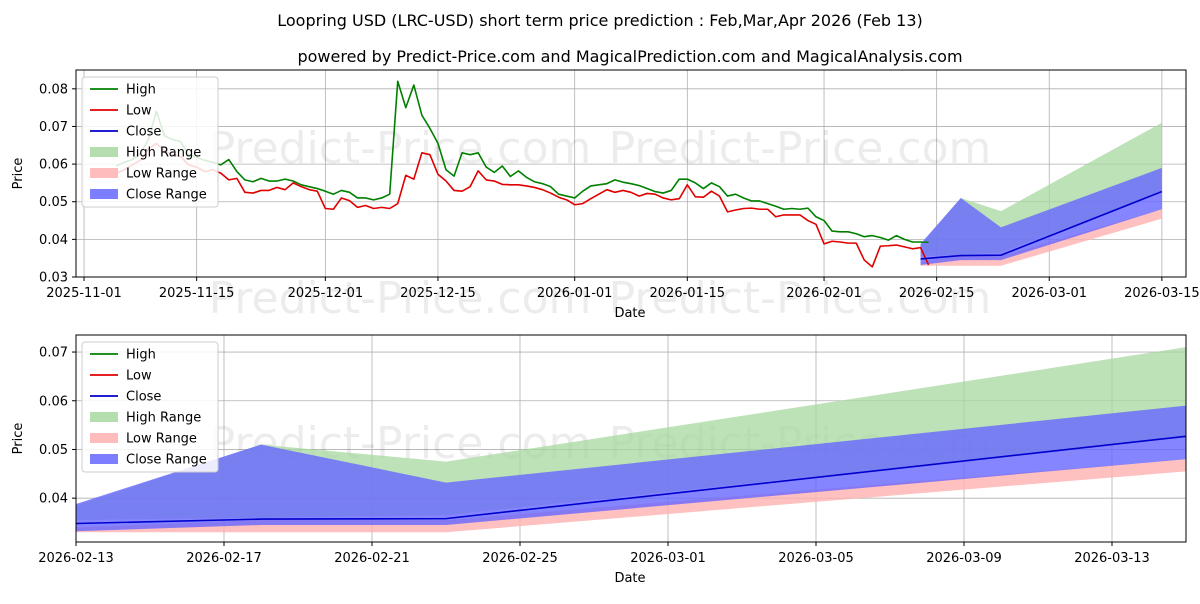 Image resolution: width=1200 pixels, height=604 pixels. What do you see at coordinates (326, 293) in the screenshot?
I see `x-tick-label: 2025-12-01` at bounding box center [326, 293].